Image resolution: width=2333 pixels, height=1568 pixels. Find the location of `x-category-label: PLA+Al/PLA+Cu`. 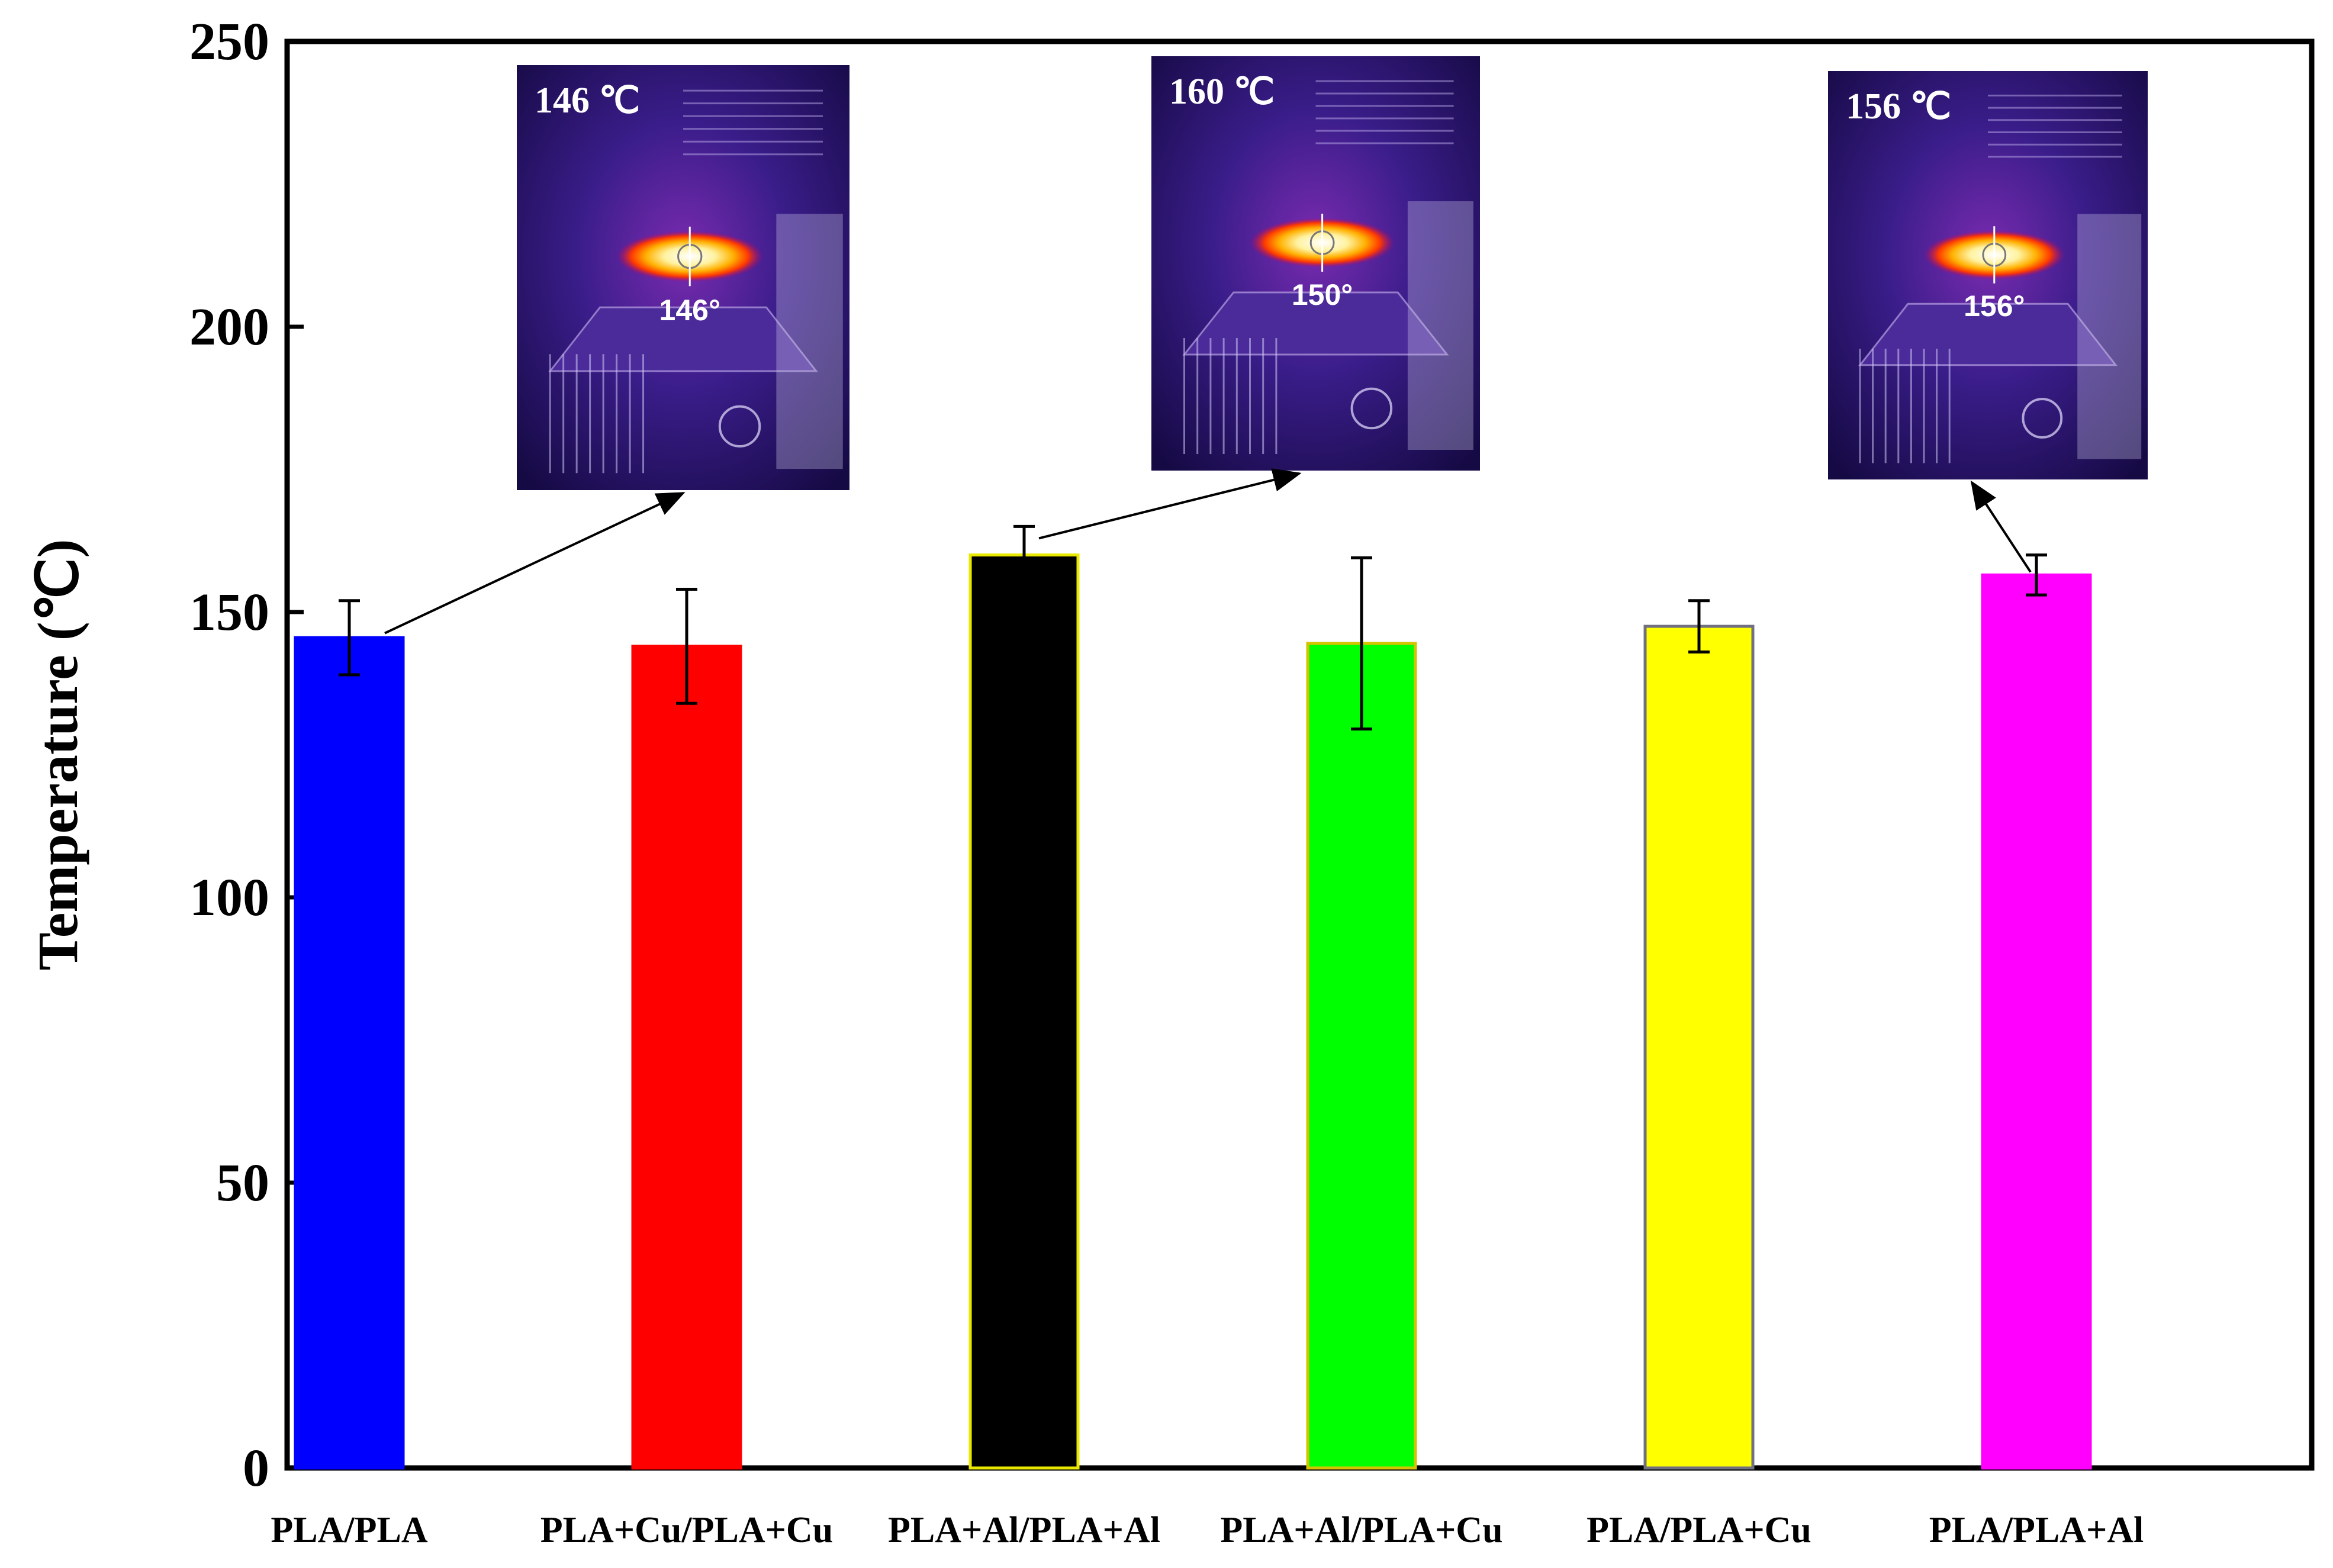

x-category-label: PLA+Al/PLA+Cu is located at coordinates (1361, 1530).